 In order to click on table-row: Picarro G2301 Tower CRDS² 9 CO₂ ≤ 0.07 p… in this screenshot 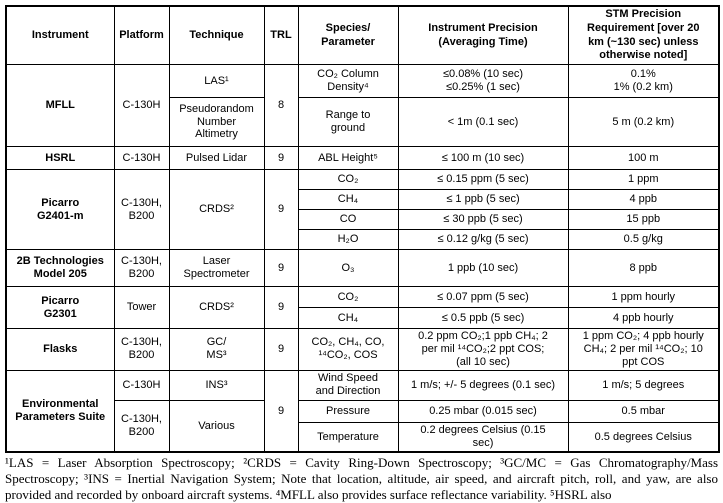, I will do `click(362, 307)`.